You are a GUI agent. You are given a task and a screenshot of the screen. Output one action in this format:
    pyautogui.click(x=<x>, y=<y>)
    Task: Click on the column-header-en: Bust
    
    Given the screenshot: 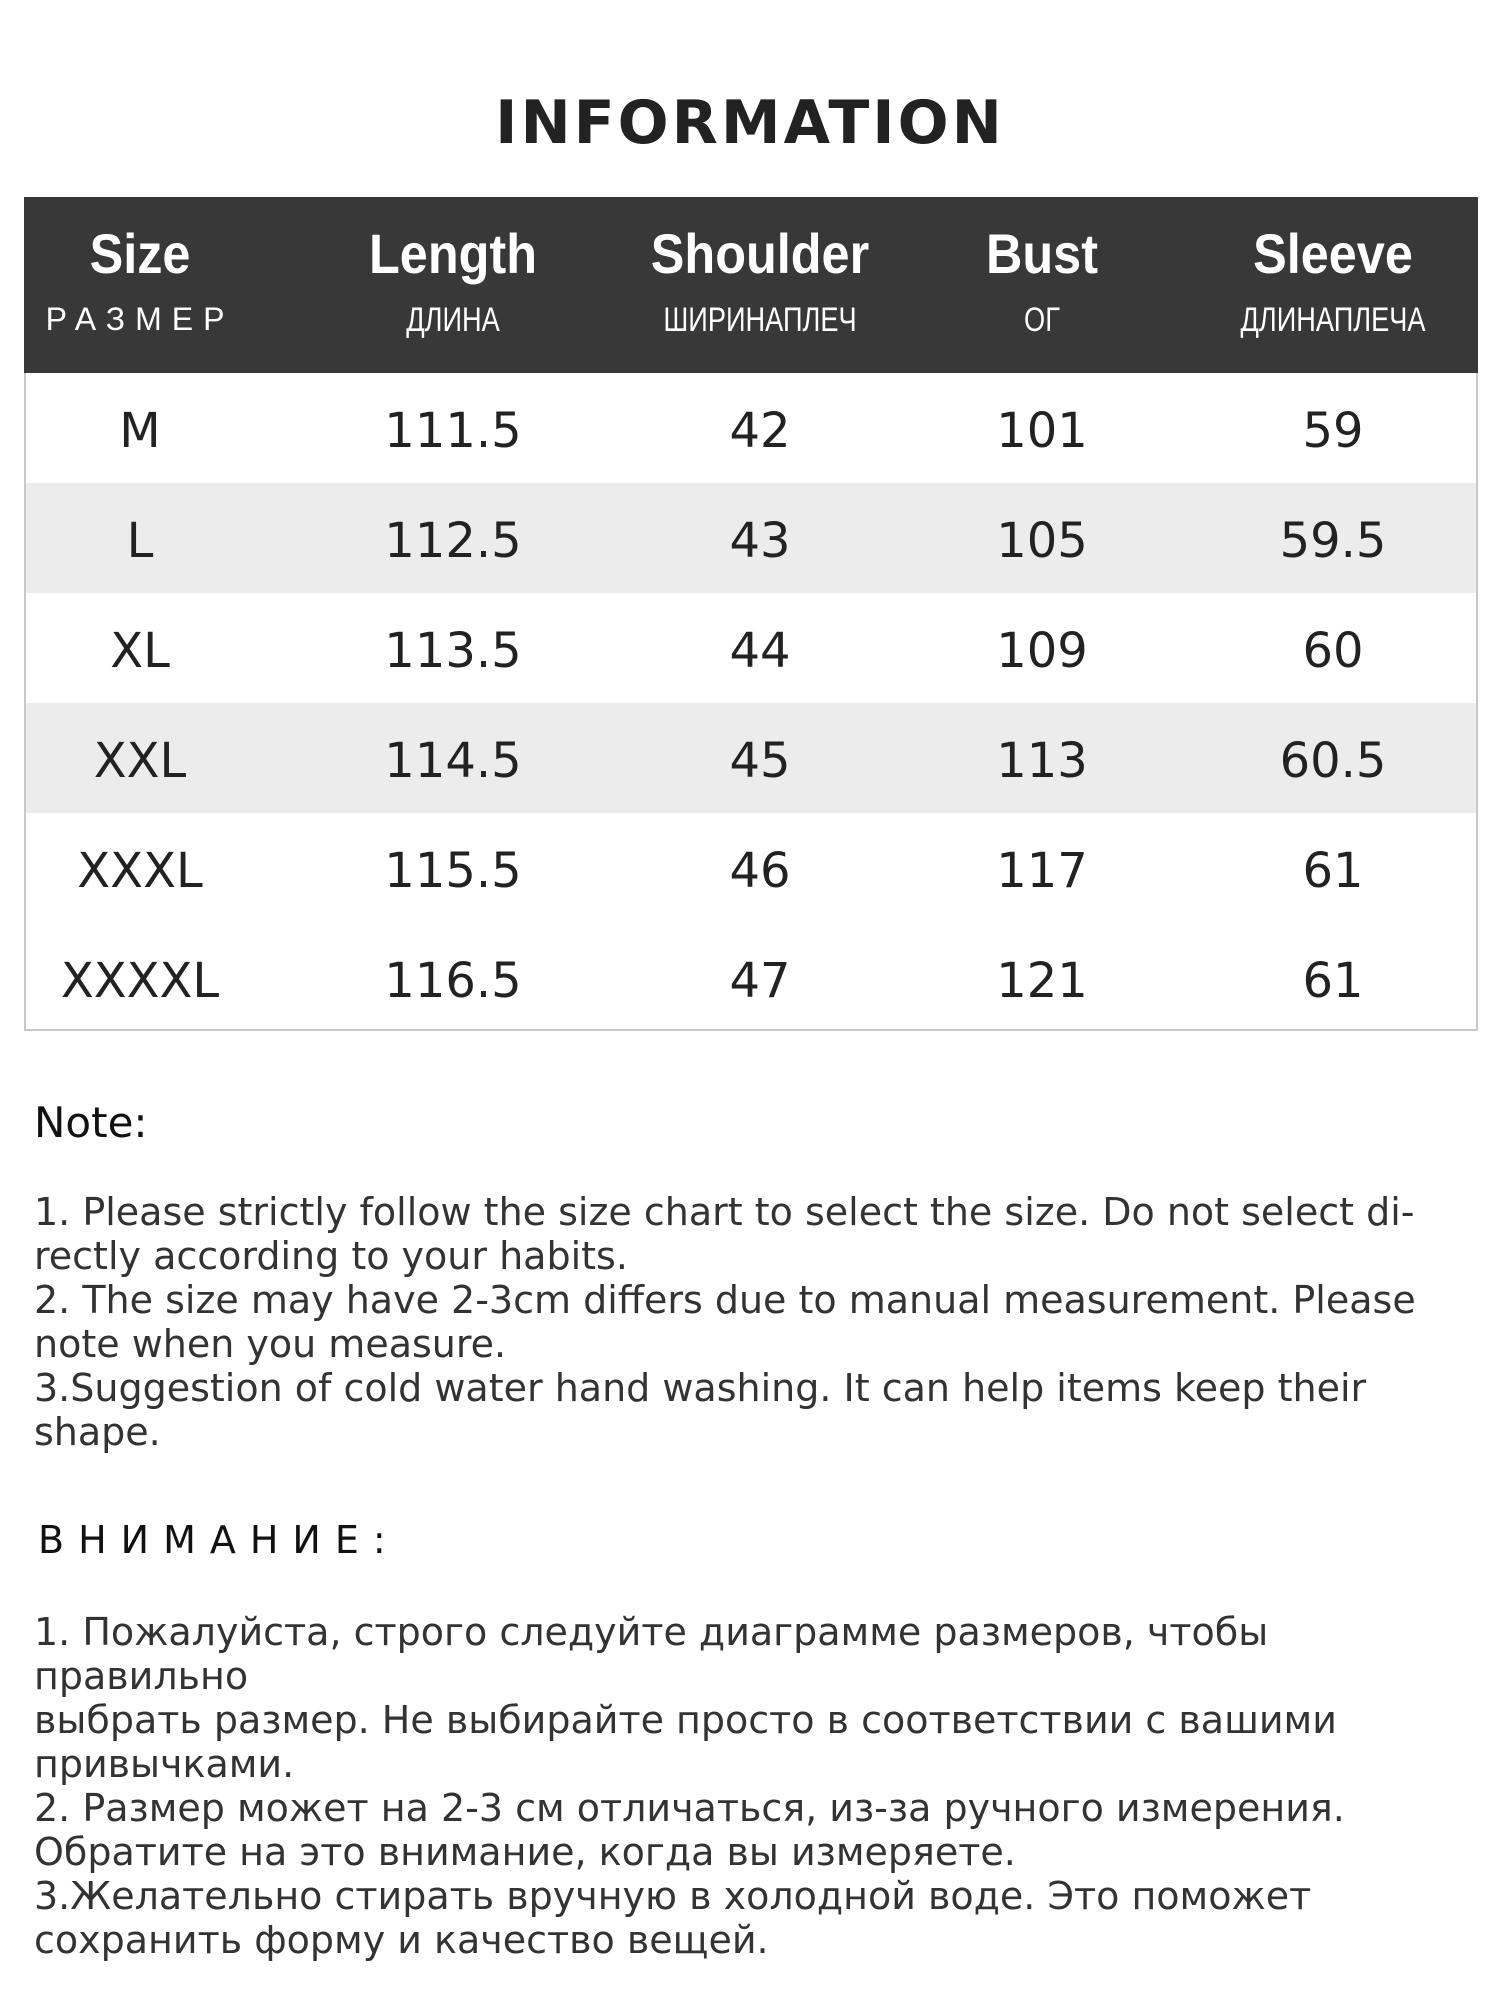 What is the action you would take?
    pyautogui.click(x=1041, y=253)
    